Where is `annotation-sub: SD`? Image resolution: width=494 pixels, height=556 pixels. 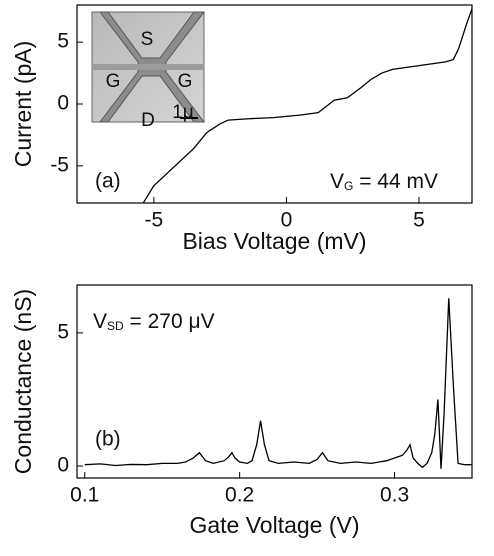 annotation-sub: SD is located at coordinates (115, 326).